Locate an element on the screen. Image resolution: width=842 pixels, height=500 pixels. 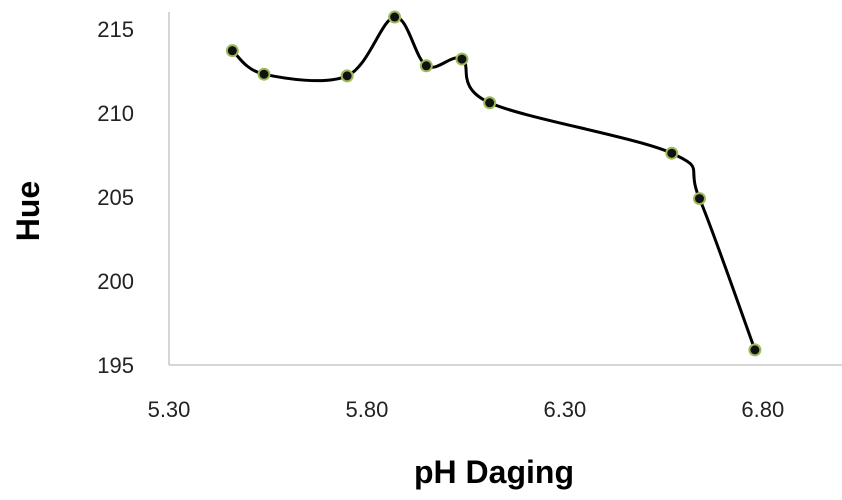
x-tick-label: 5.30 is located at coordinates (169, 409).